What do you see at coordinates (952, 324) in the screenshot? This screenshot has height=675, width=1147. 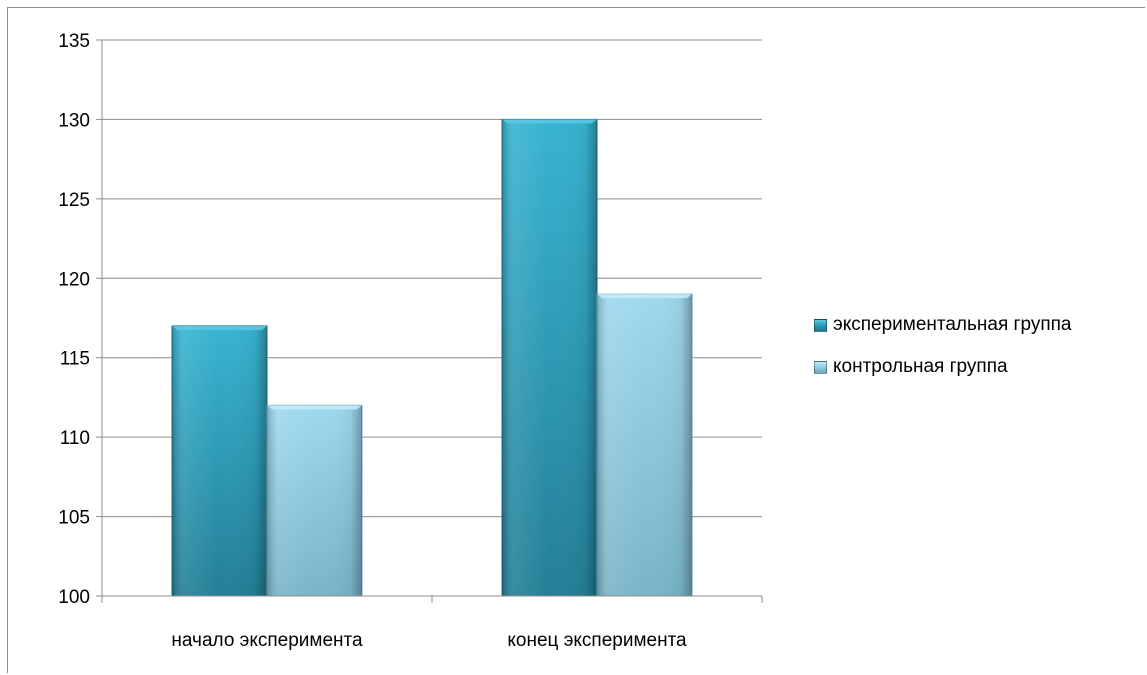 I see `legend-label-experimental: экспериментальная группа` at bounding box center [952, 324].